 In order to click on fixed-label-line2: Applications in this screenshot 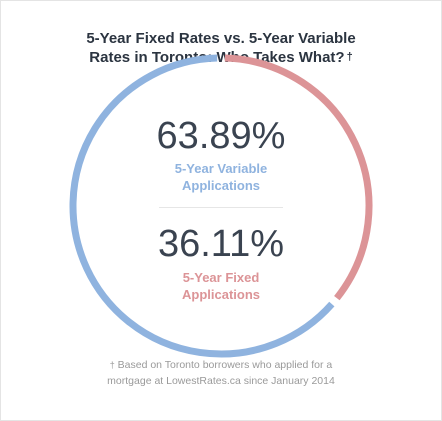, I will do `click(220, 294)`.